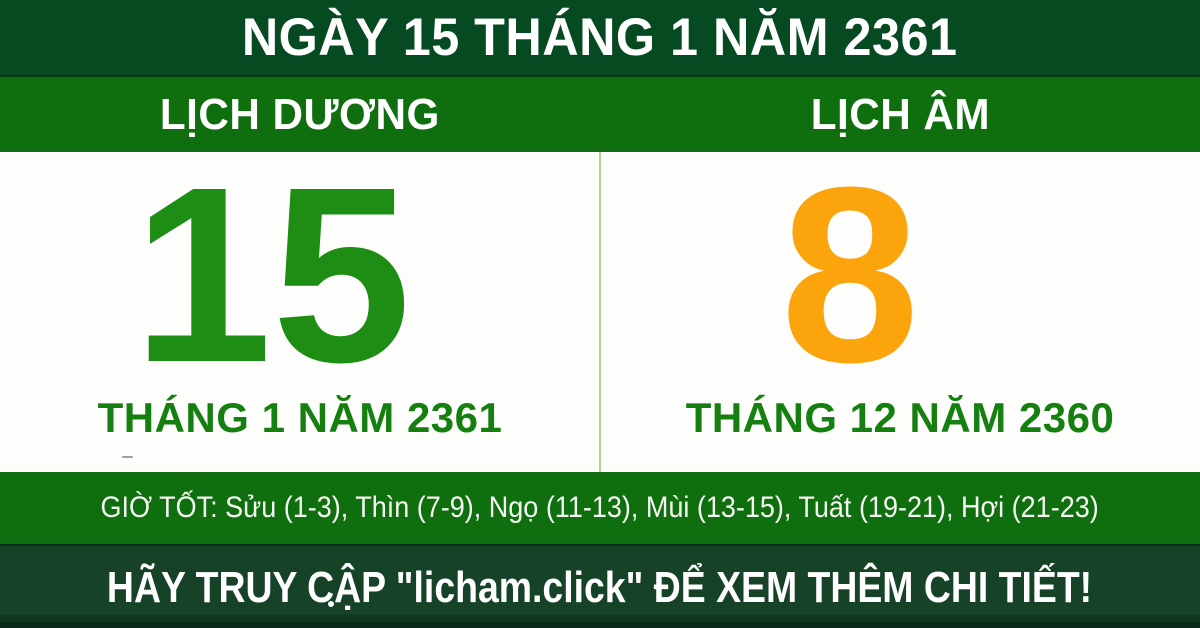 Image resolution: width=1200 pixels, height=628 pixels. I want to click on solar-day-number: 15, so click(272, 274).